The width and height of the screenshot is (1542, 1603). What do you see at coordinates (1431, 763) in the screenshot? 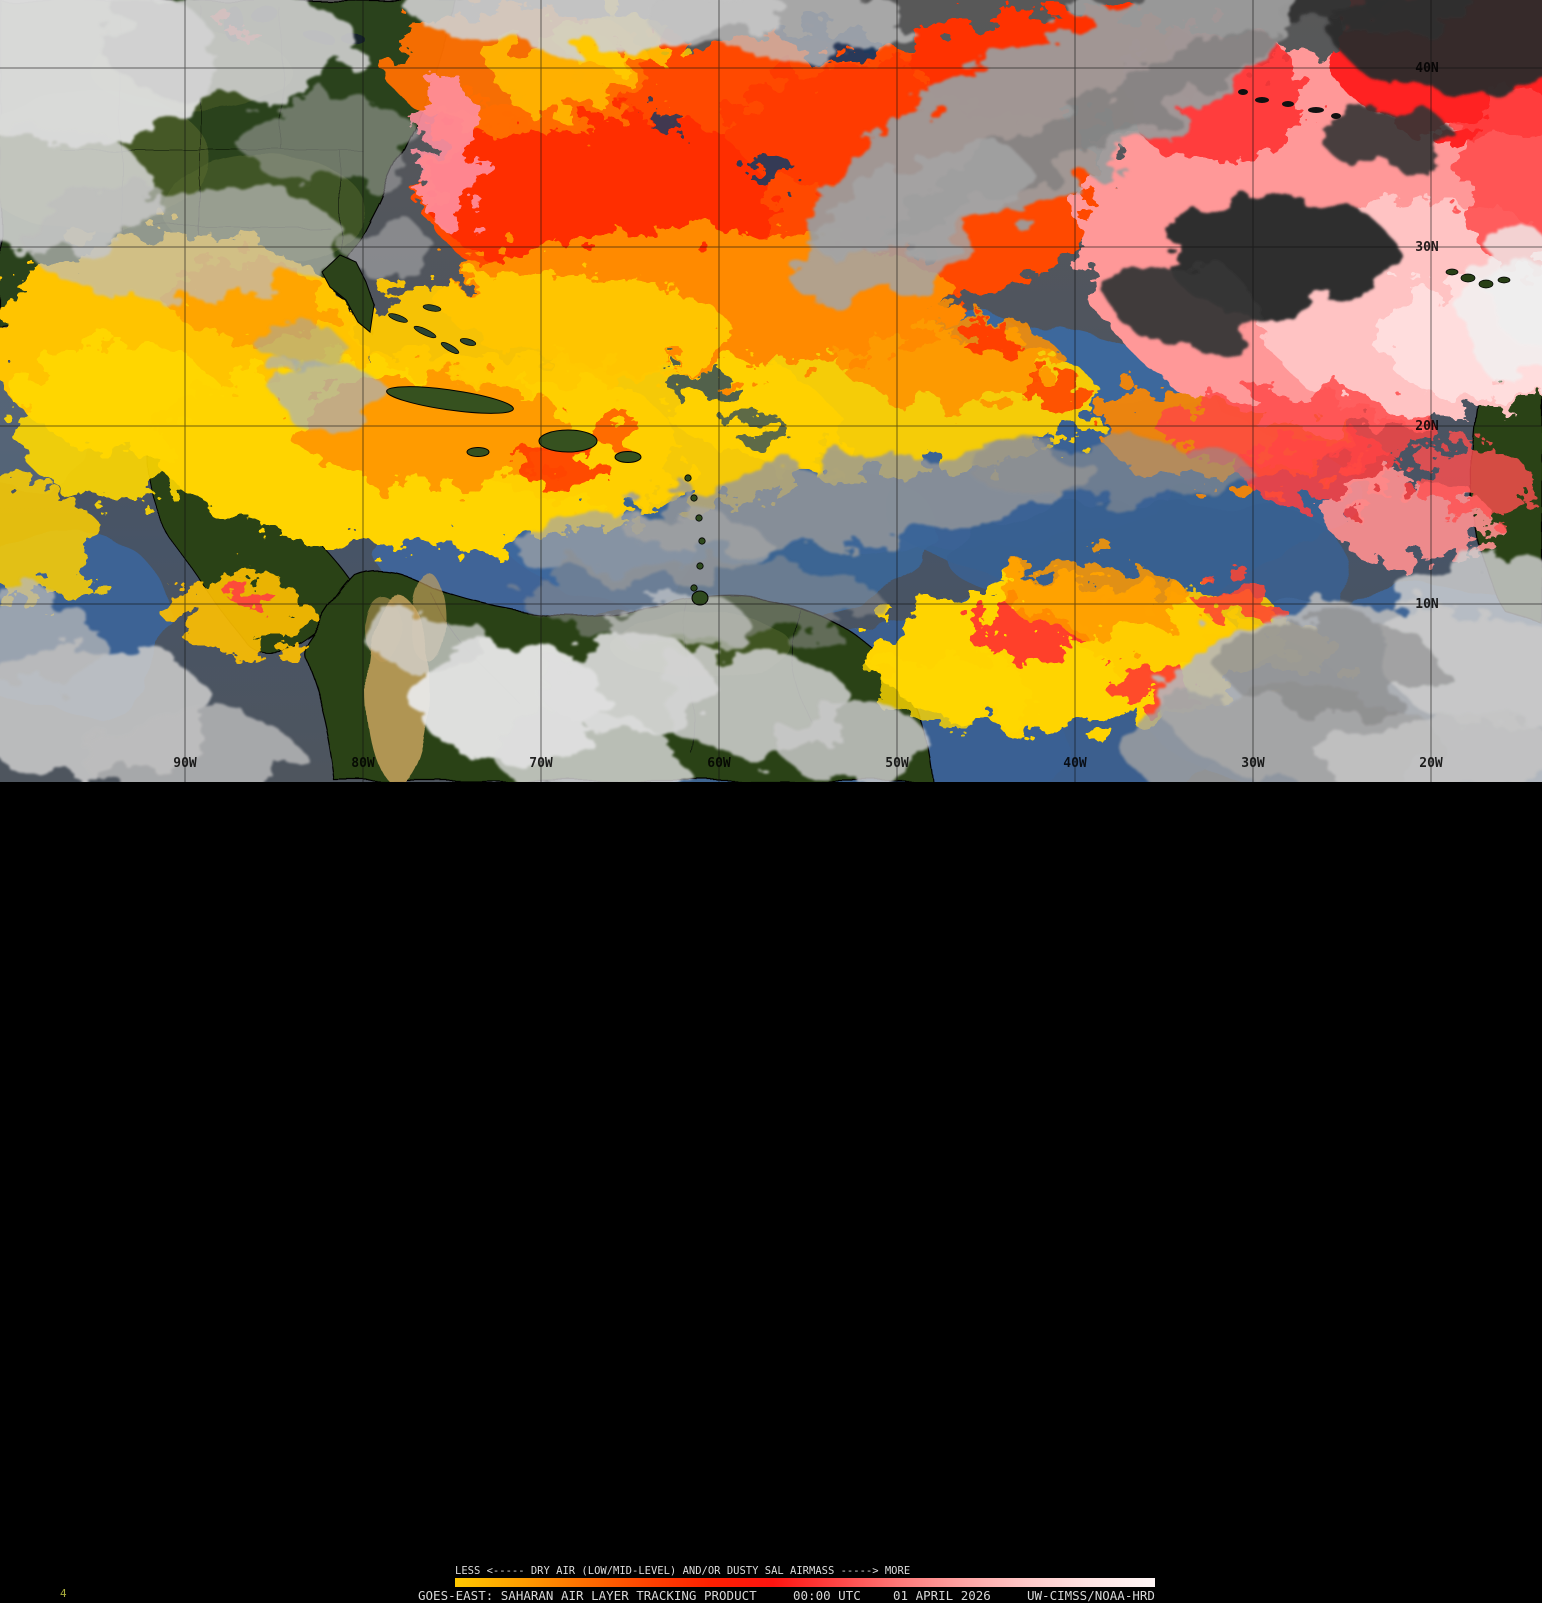
I see `lon-label-20w: 20W` at bounding box center [1431, 763].